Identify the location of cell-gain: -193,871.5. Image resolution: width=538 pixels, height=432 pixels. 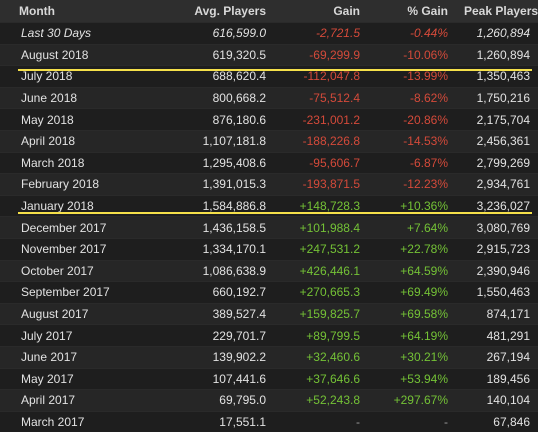
(321, 184).